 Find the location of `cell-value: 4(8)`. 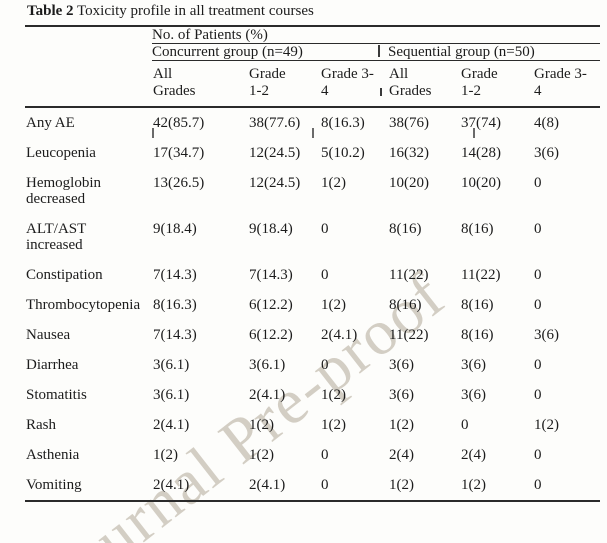

cell-value: 4(8) is located at coordinates (546, 123).